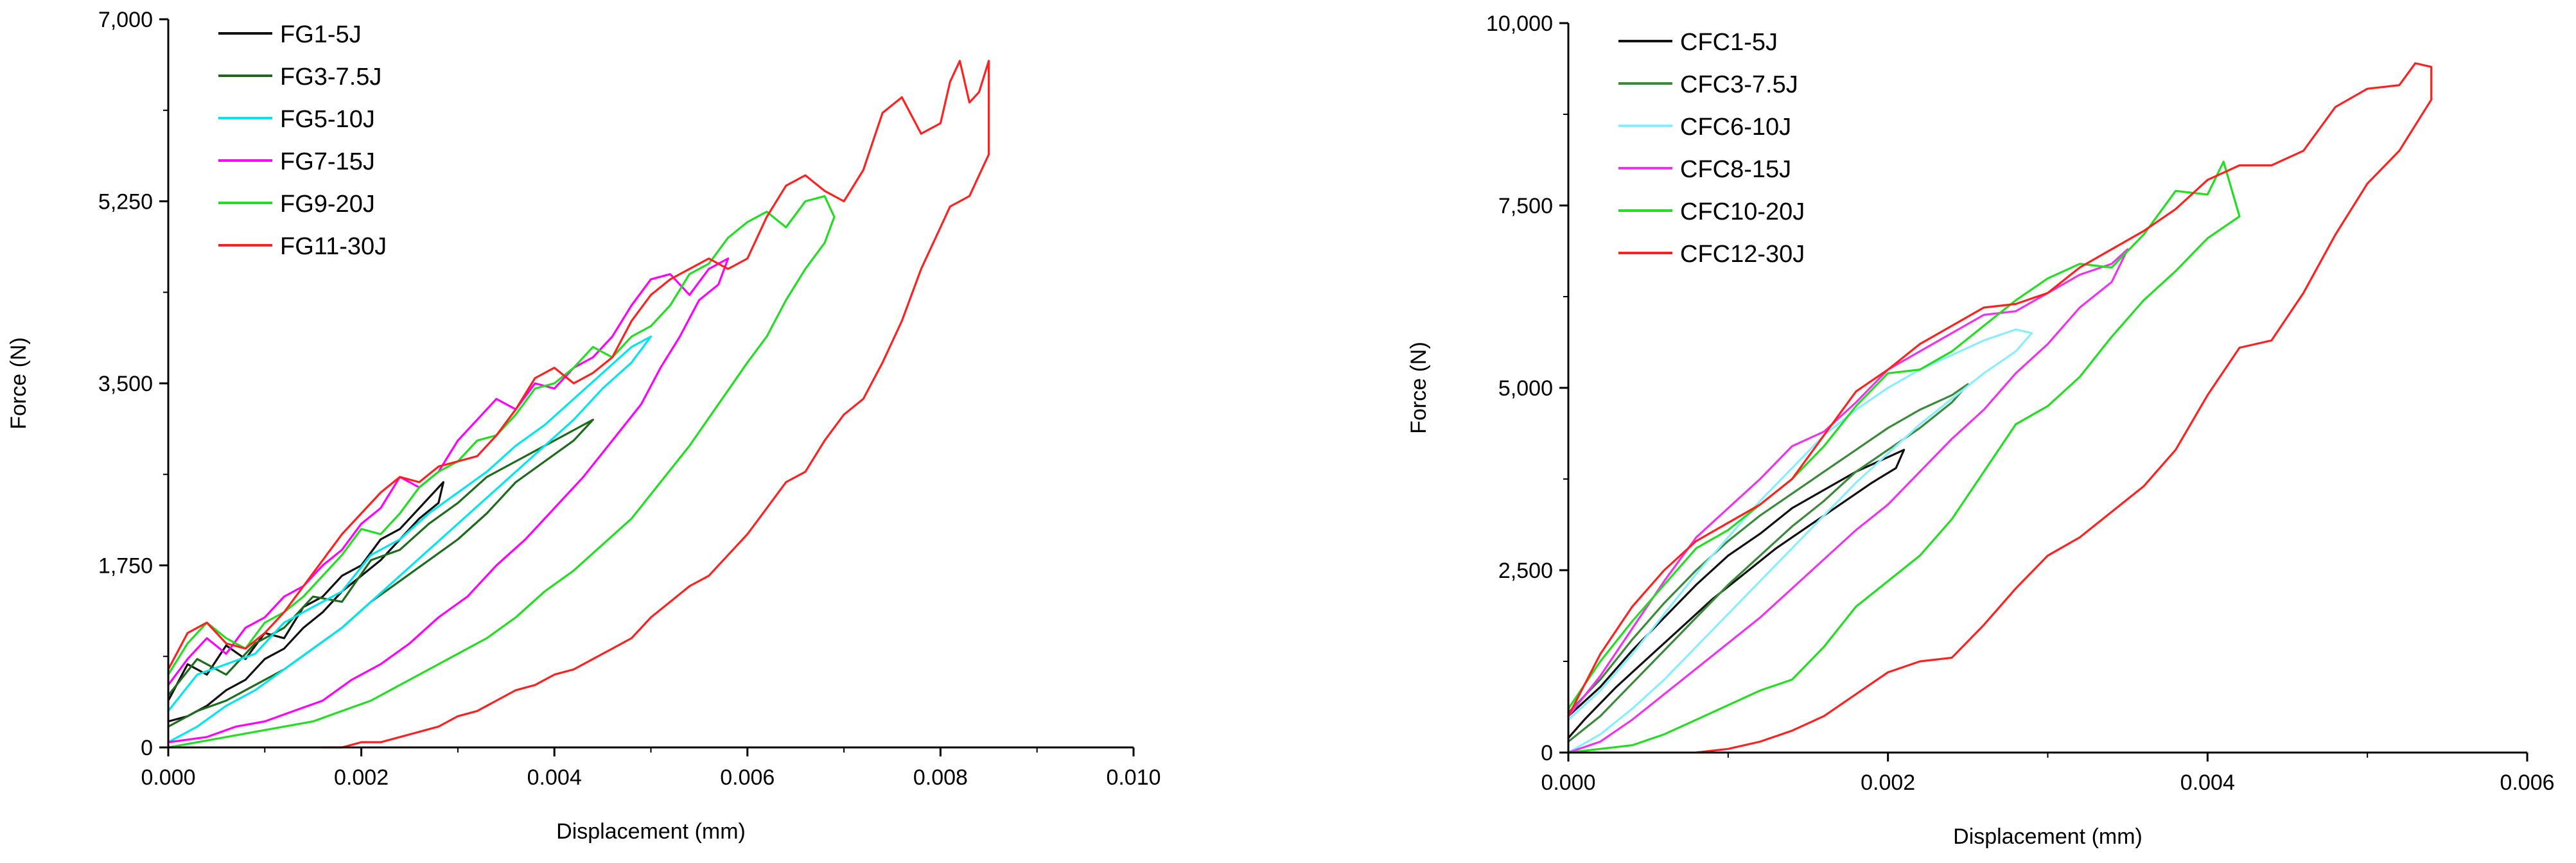  I want to click on legend-entry-label: FG11-30J, so click(333, 246).